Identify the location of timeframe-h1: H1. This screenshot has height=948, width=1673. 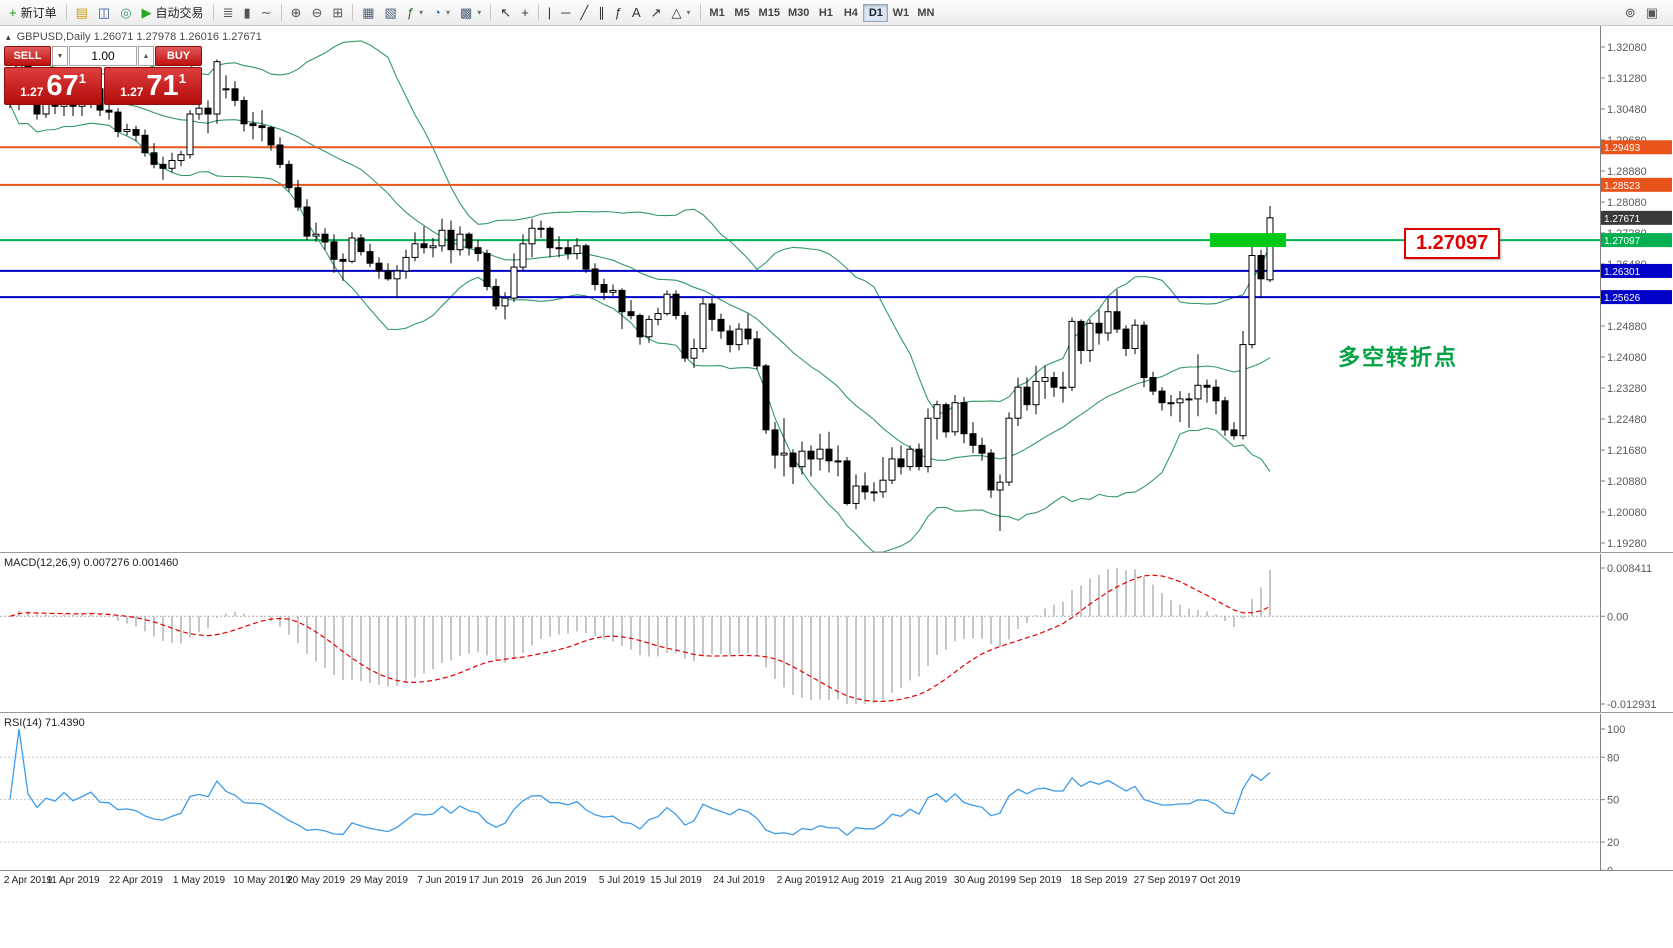
(825, 13).